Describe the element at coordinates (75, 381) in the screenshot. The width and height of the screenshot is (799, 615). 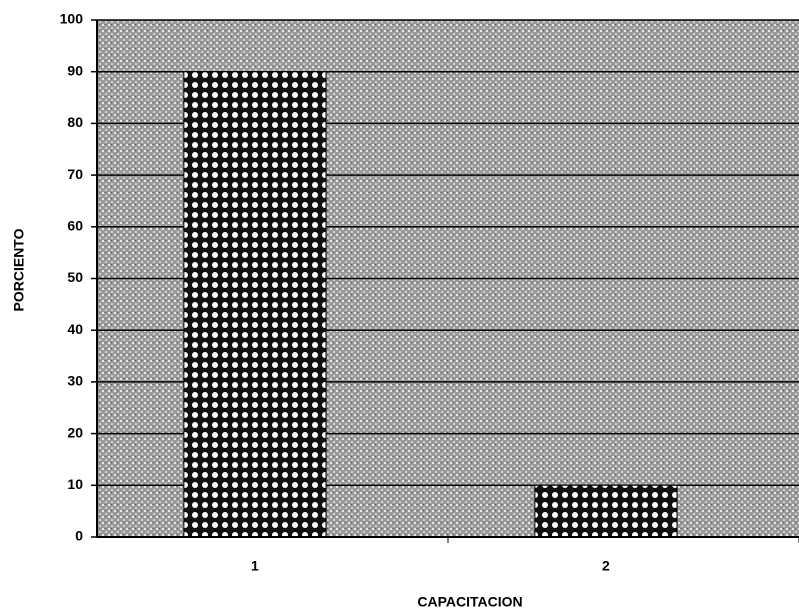
I see `y-tick-label: 30` at that location.